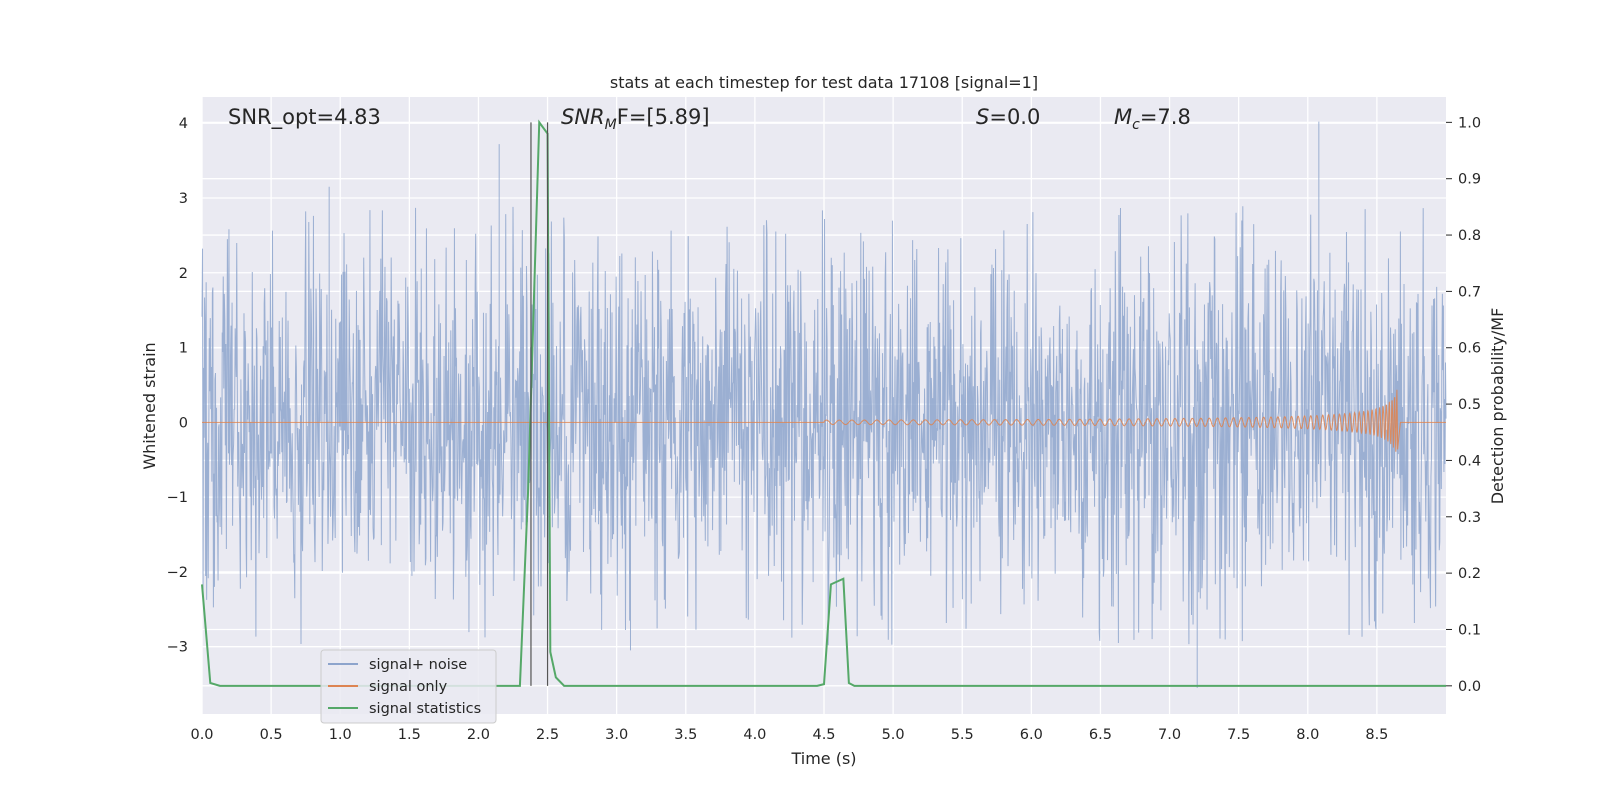 The image size is (1600, 800). I want to click on x-tick-label: 1.0, so click(340, 735).